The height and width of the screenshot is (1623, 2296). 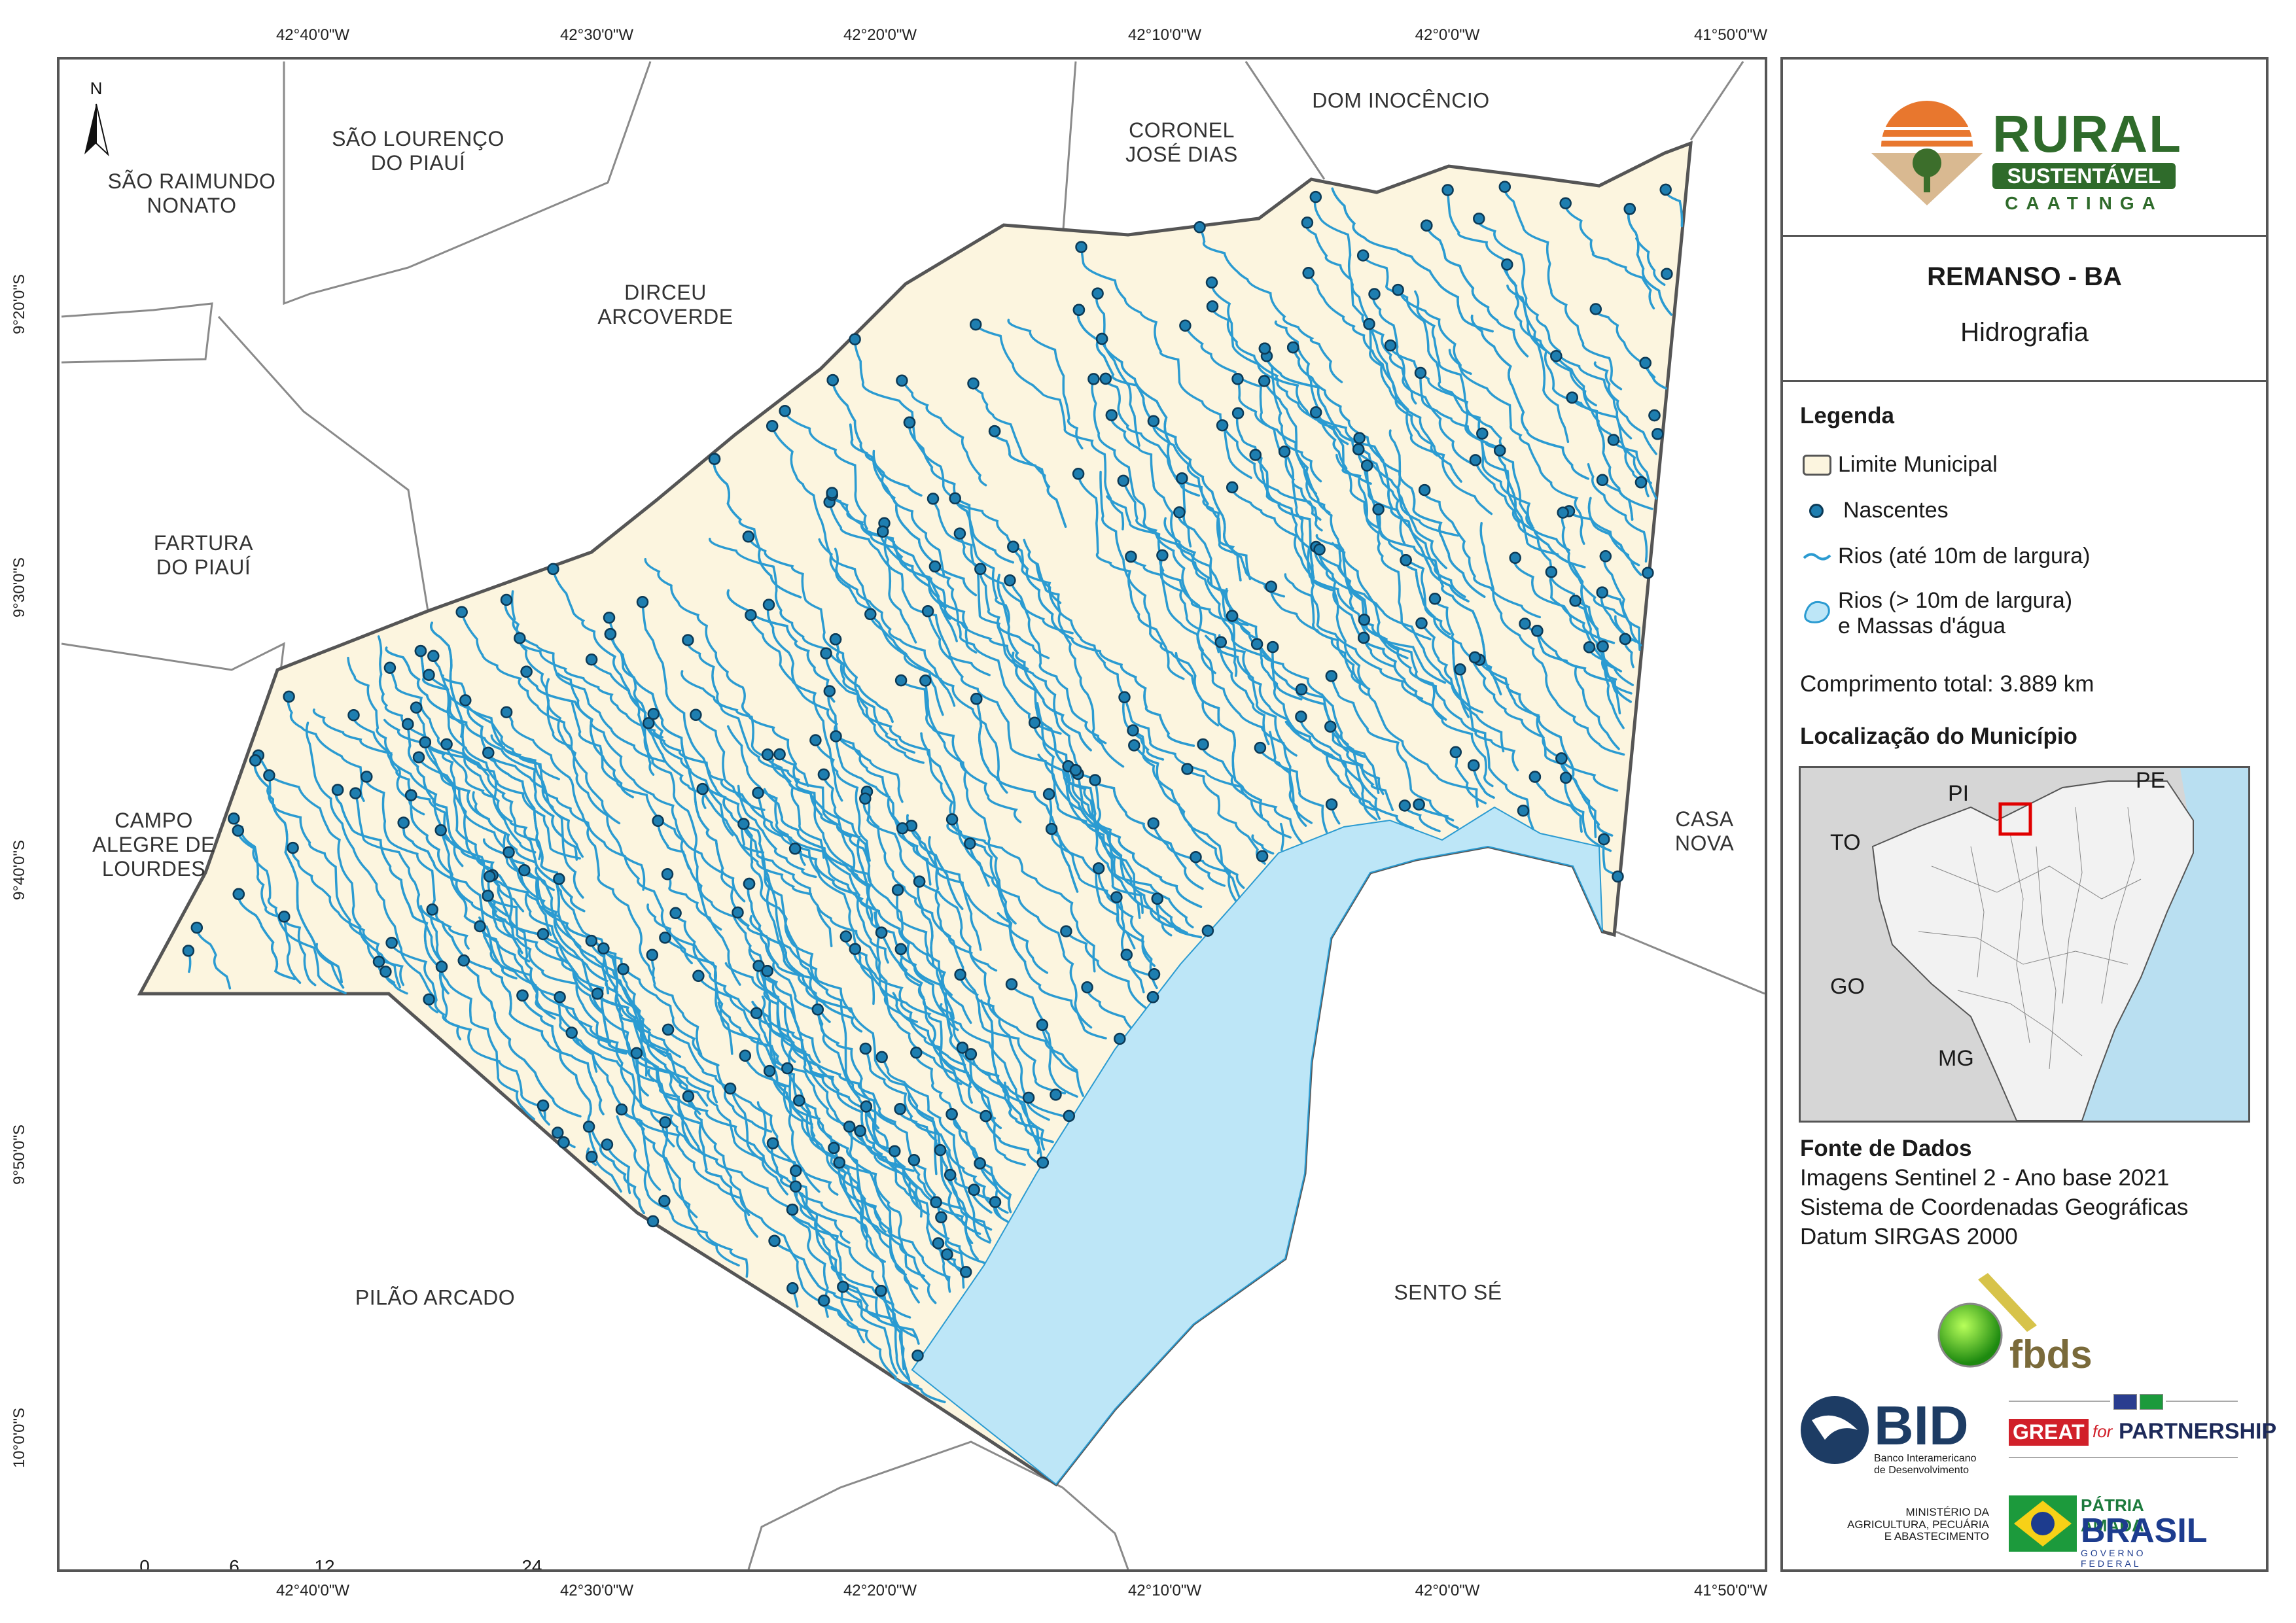 What do you see at coordinates (1817, 612) in the screenshot?
I see `water-body-icon` at bounding box center [1817, 612].